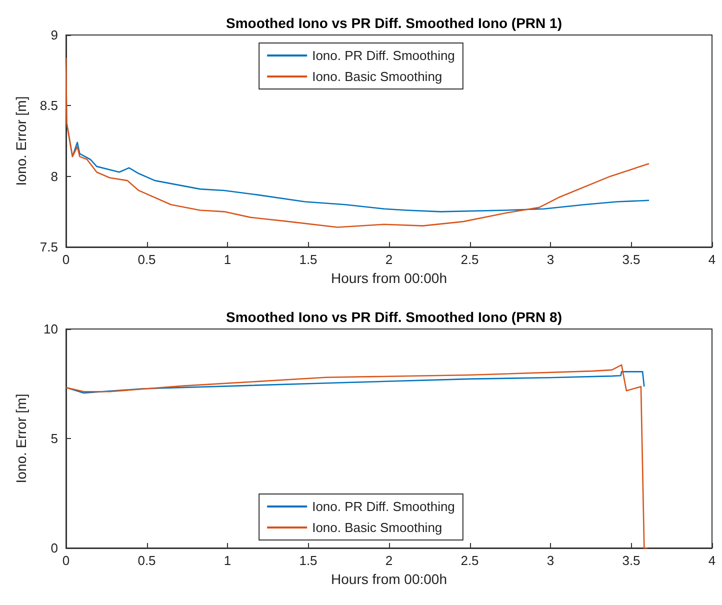 Image resolution: width=722 pixels, height=605 pixels. I want to click on y-tick-label: 8, so click(54, 176).